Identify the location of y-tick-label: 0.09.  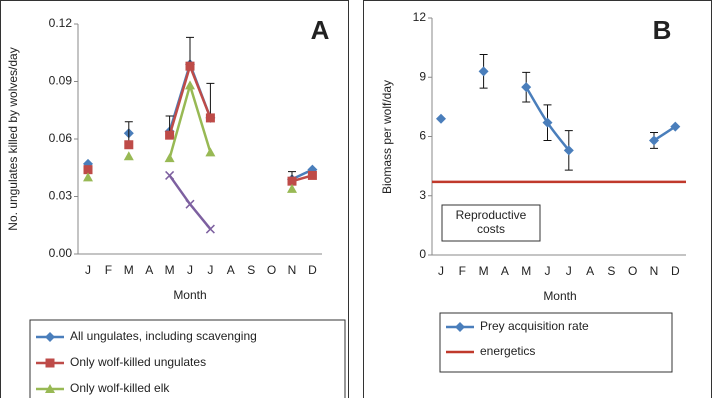
(61, 81).